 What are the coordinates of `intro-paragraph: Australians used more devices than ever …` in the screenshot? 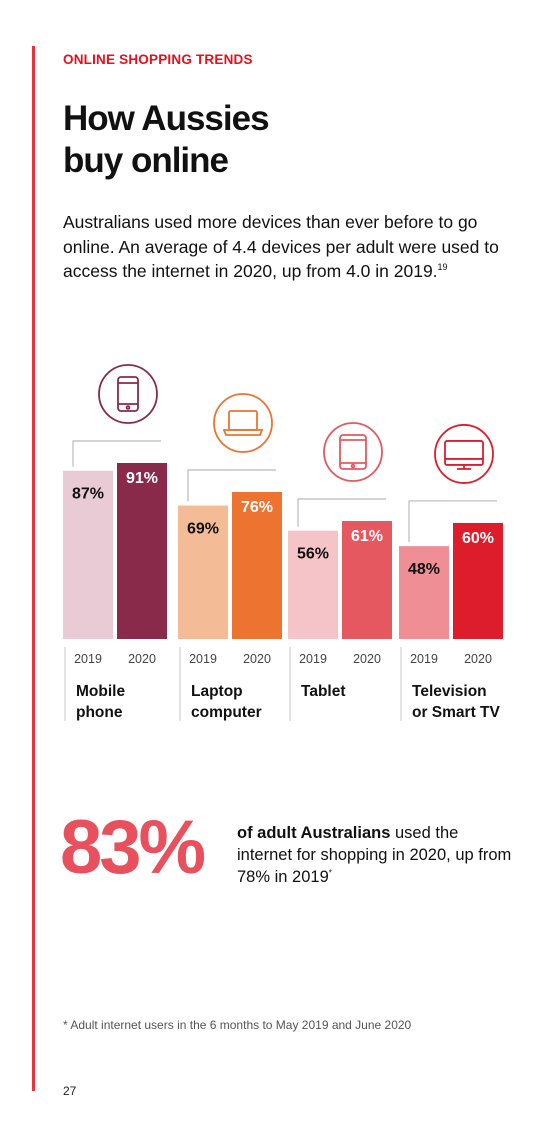 It's located at (283, 247).